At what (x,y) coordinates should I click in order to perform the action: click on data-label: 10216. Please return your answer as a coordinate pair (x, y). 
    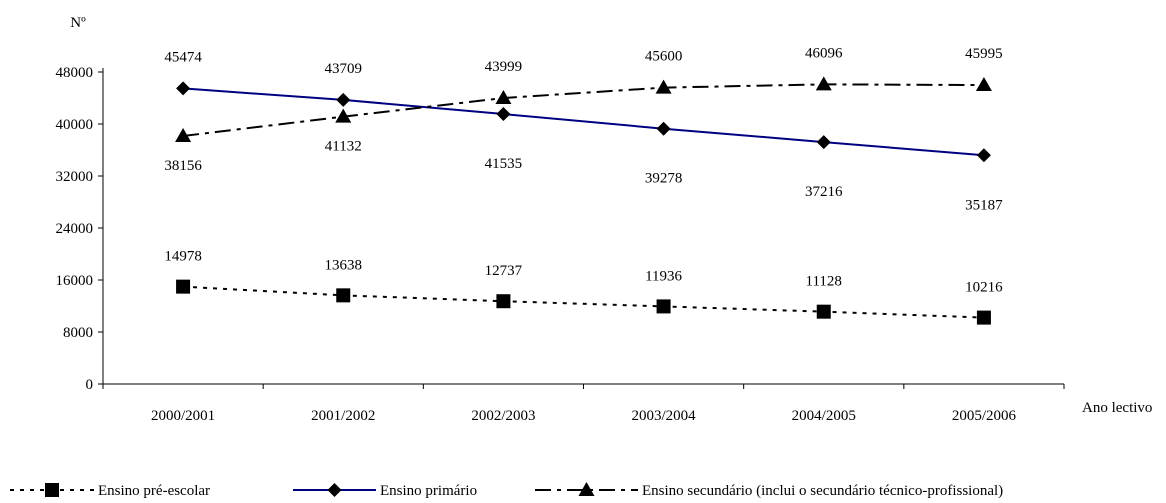
    Looking at the image, I should click on (984, 288).